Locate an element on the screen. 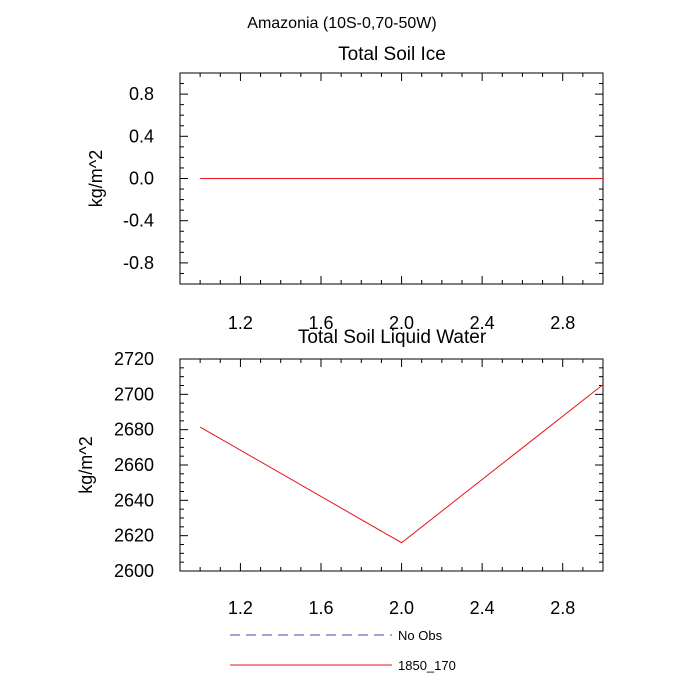 The height and width of the screenshot is (700, 700). chart-title: Total Soil Ice is located at coordinates (392, 54).